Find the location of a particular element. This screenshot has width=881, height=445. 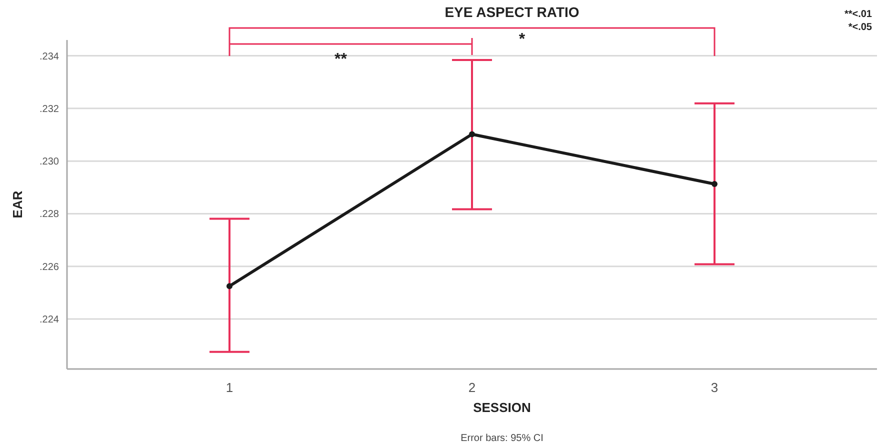

y-tick-label: .230 is located at coordinates (50, 162).